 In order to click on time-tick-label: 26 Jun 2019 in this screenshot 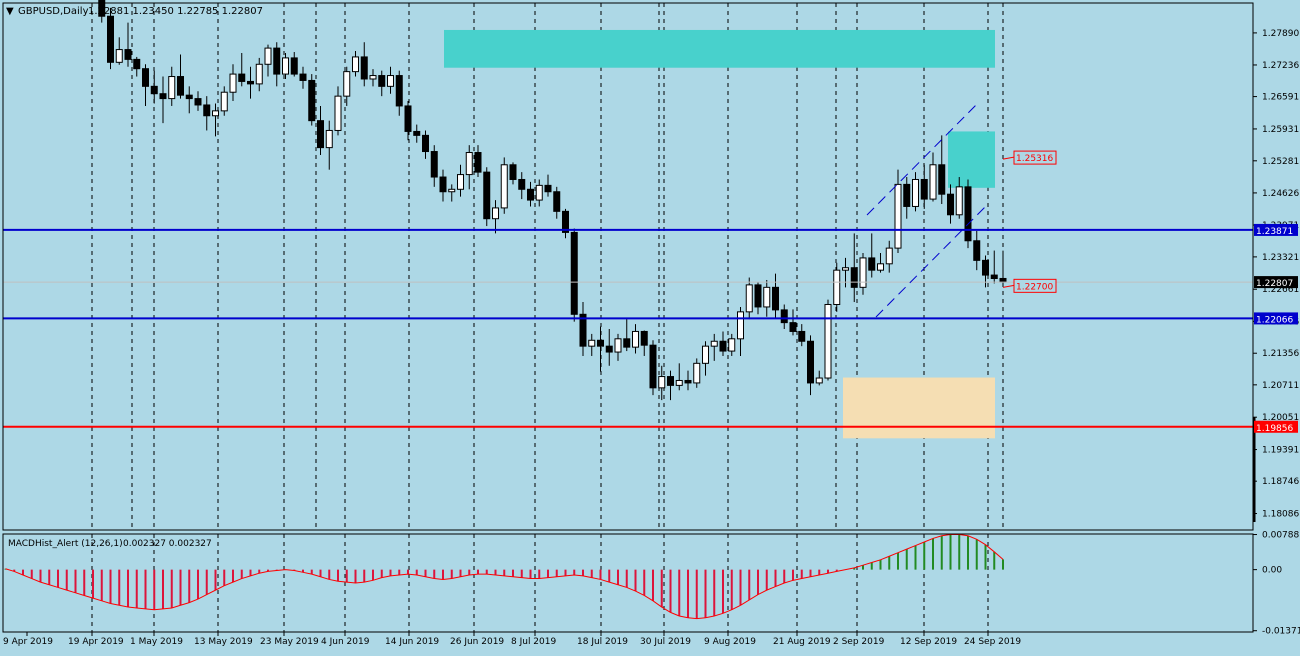, I will do `click(477, 642)`.